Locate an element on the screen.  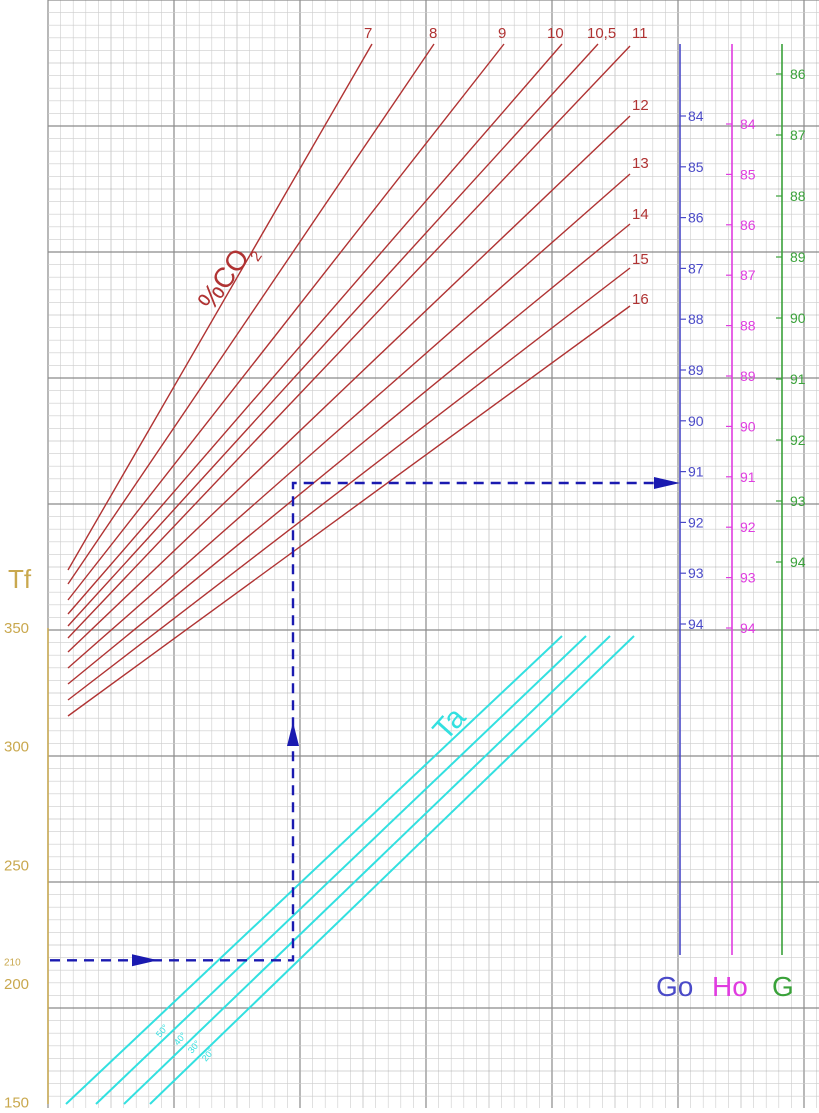
scale-title-g: G is located at coordinates (783, 986).